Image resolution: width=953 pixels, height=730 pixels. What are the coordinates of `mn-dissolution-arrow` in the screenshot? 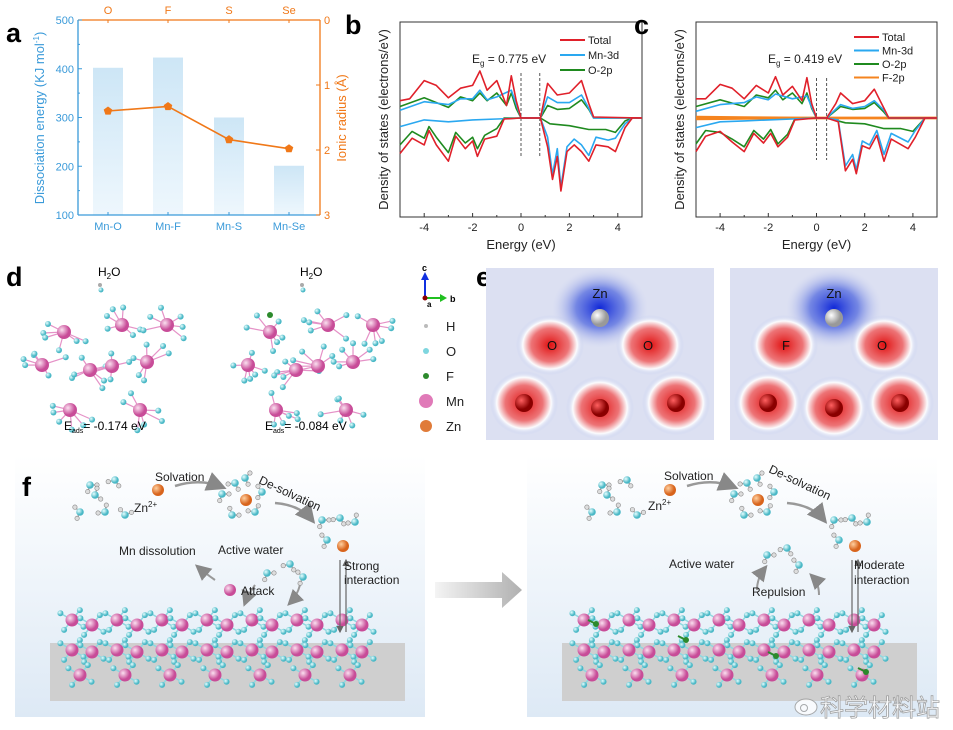 It's located at (205, 572).